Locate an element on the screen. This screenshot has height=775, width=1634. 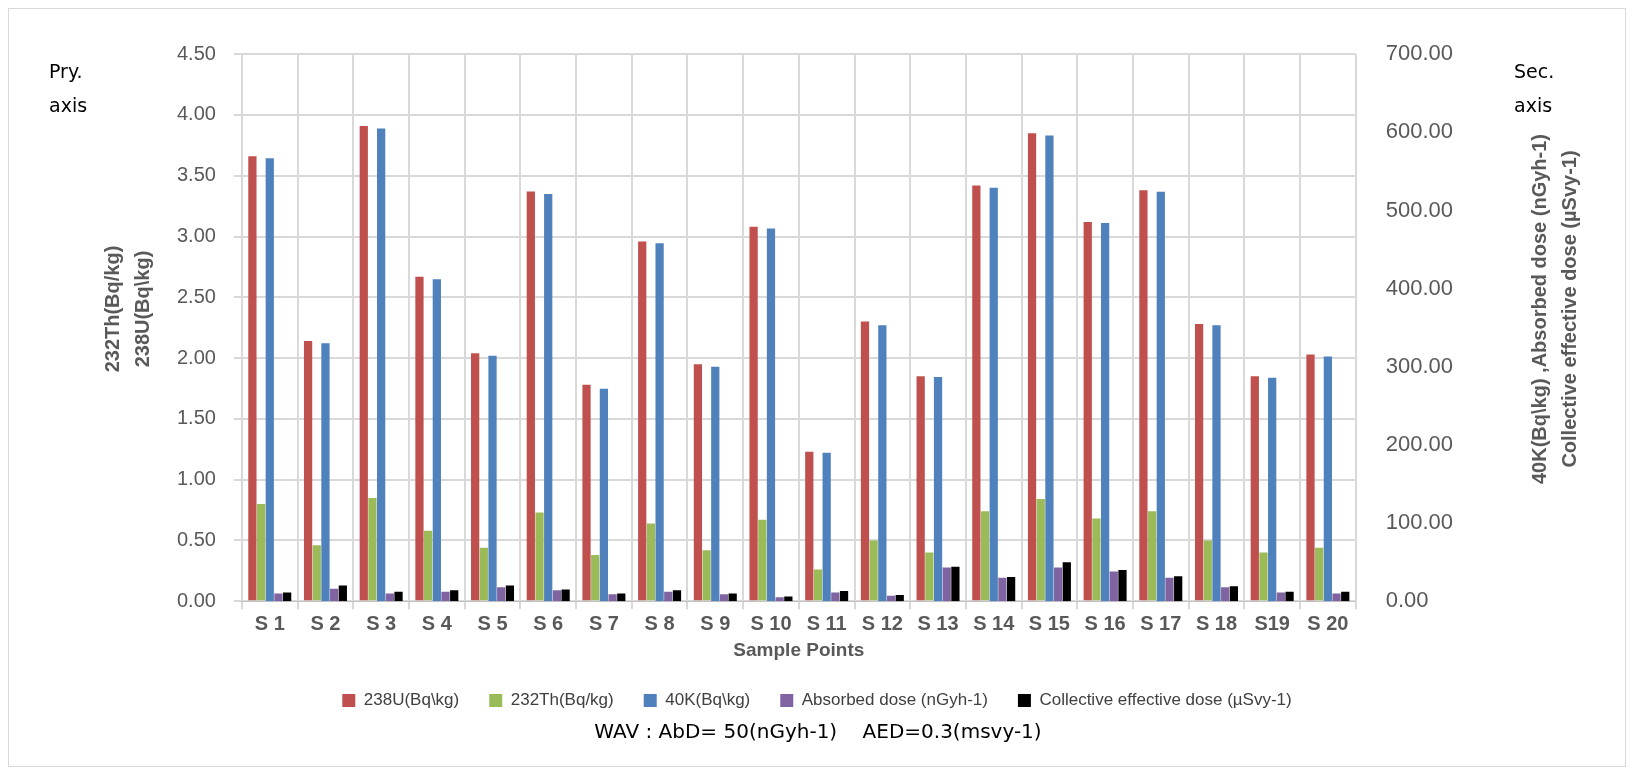
y-tick-label: 2.50 is located at coordinates (196, 295).